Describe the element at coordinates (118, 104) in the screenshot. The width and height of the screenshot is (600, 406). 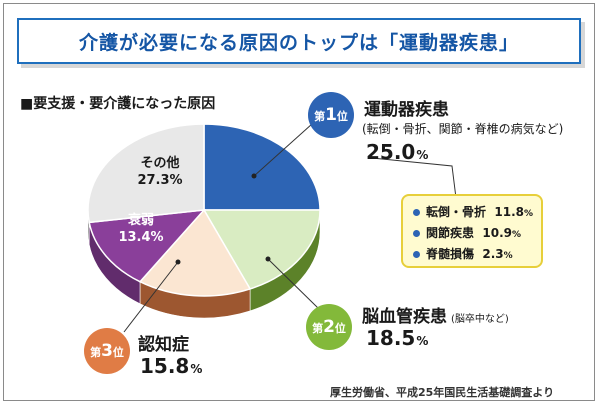
I see `chart-subtitle: ■要支援・要介護になった原因` at that location.